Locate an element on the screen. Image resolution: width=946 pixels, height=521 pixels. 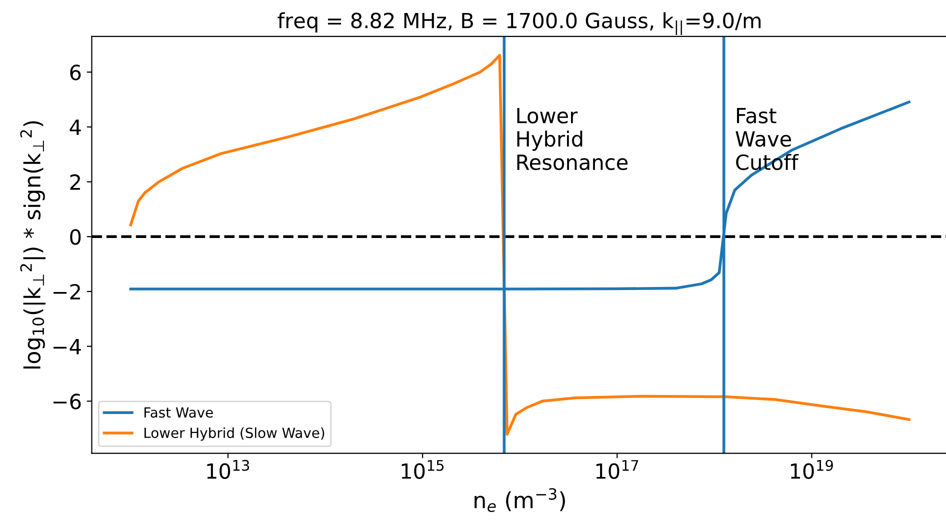
y-tick-label: 2 is located at coordinates (75, 182).